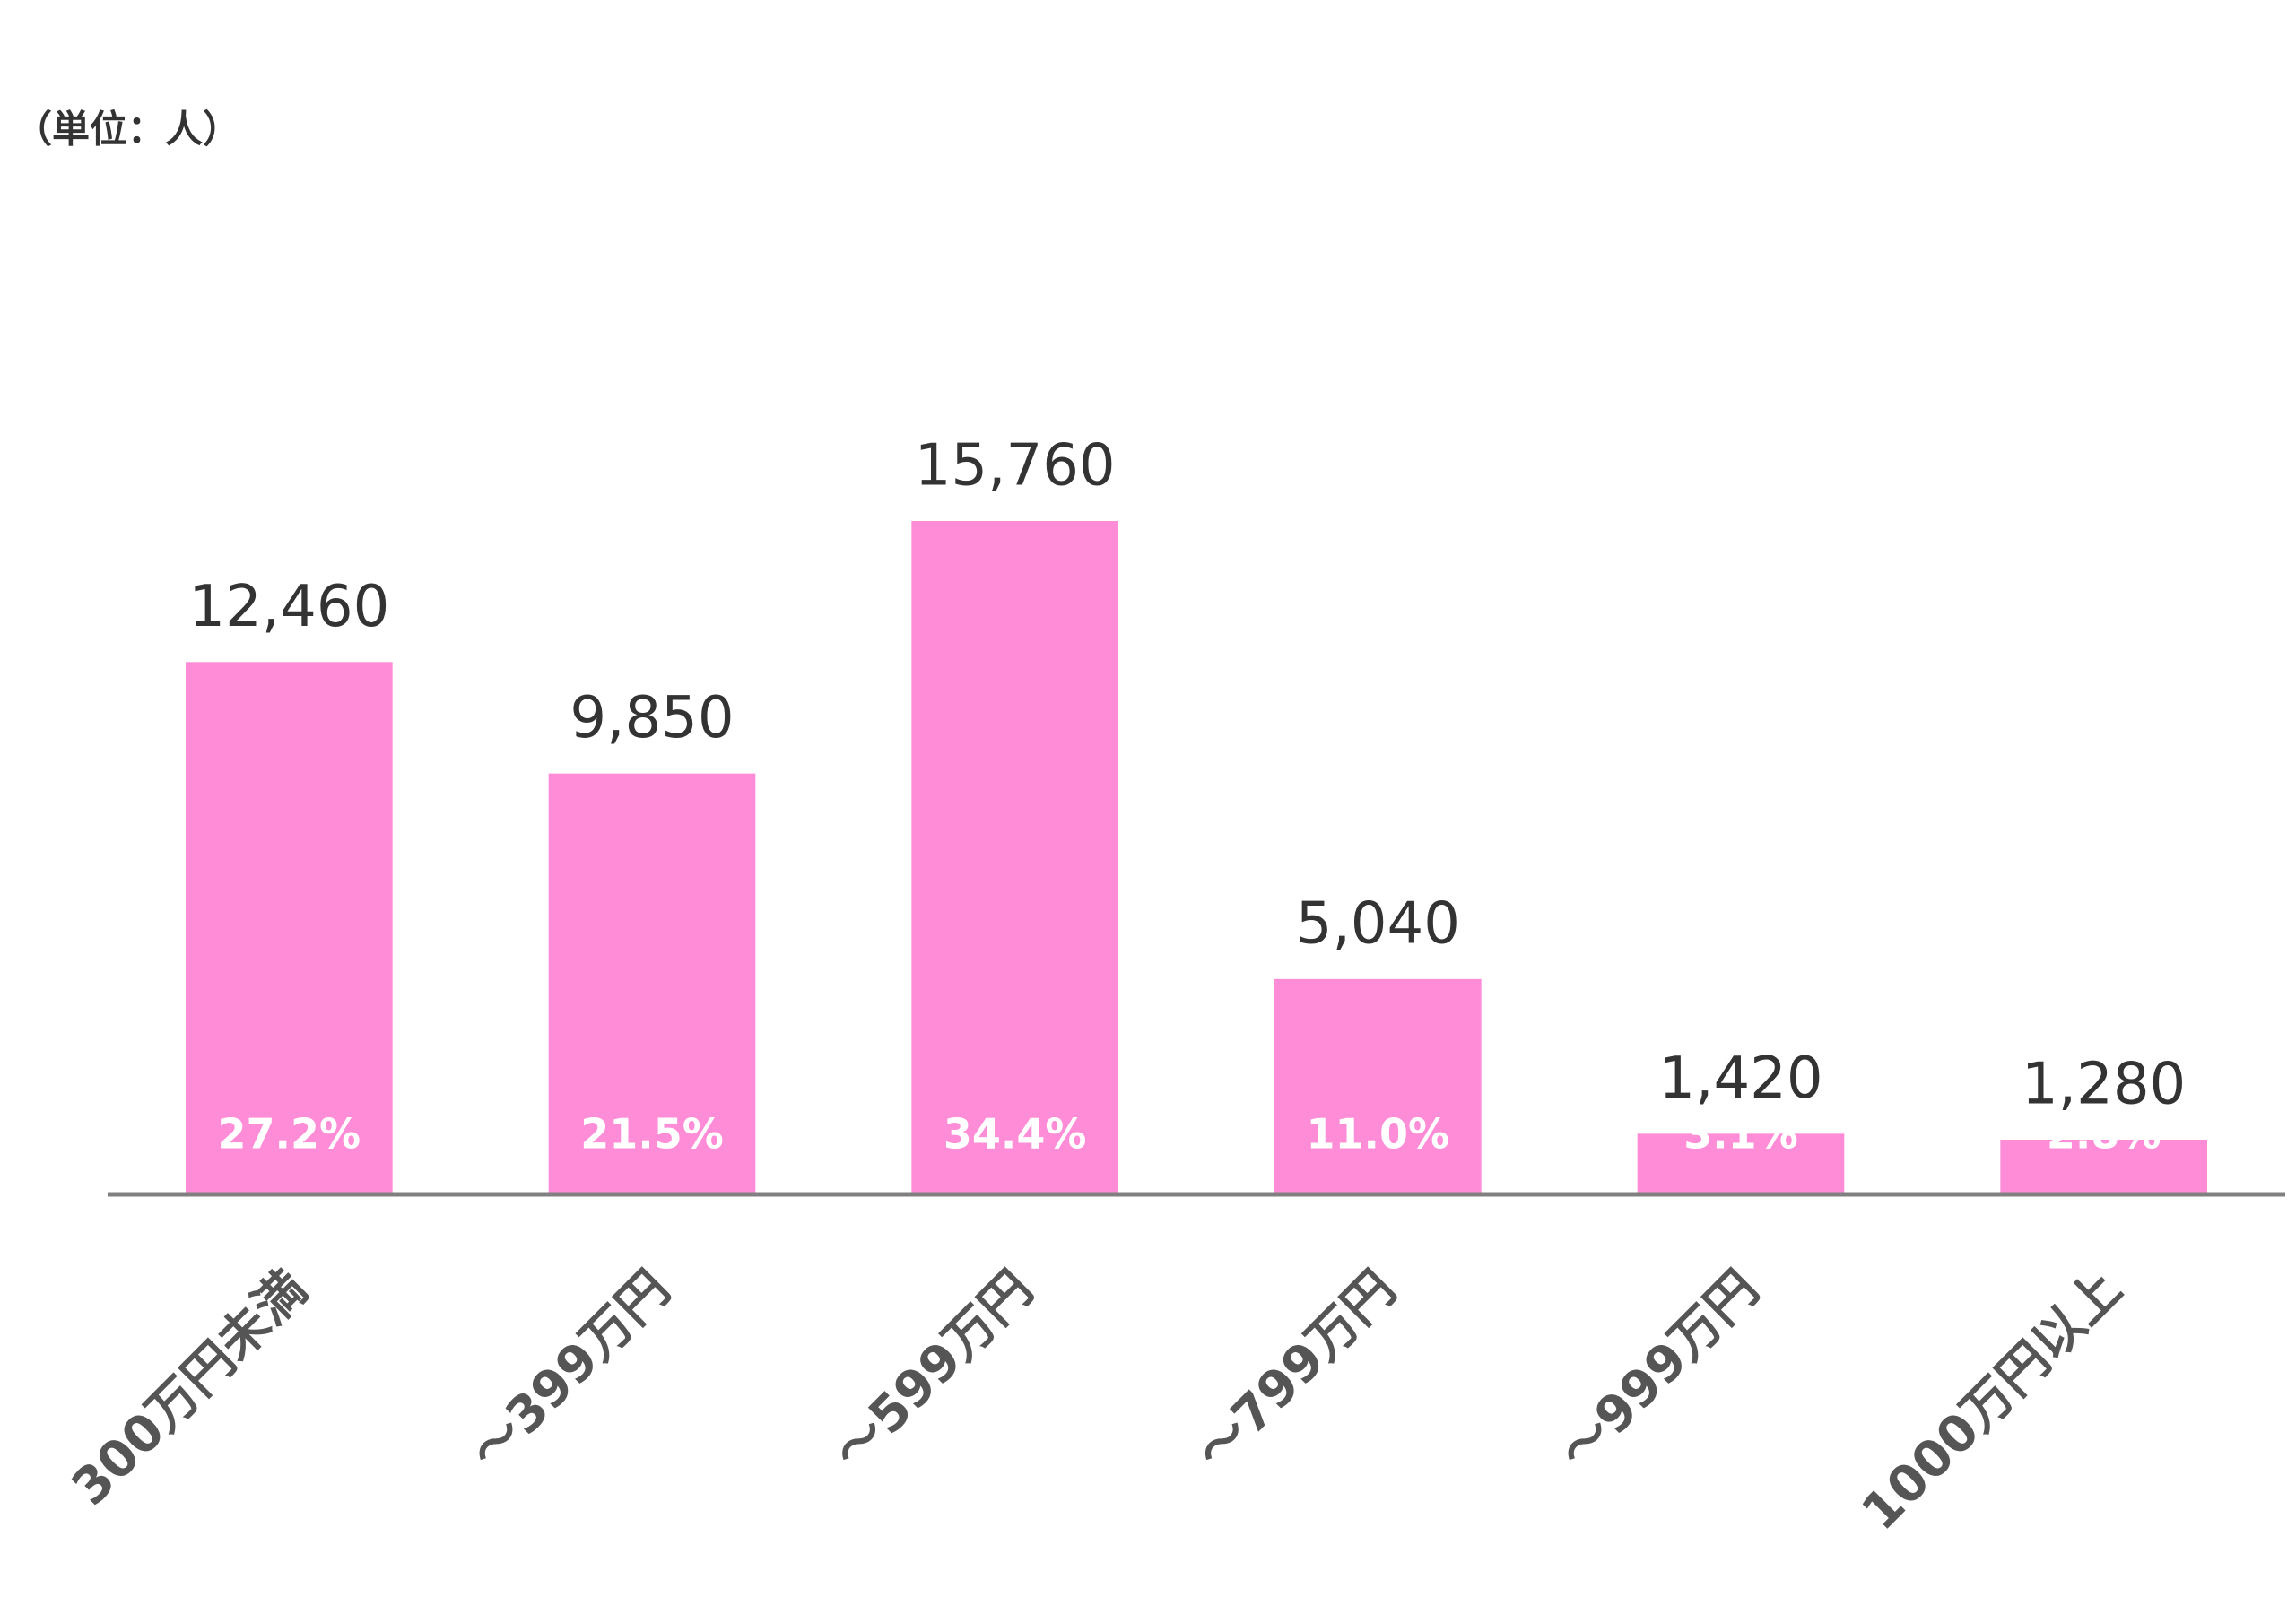  What do you see at coordinates (127, 130) in the screenshot?
I see `unit-label: （単位：人）` at bounding box center [127, 130].